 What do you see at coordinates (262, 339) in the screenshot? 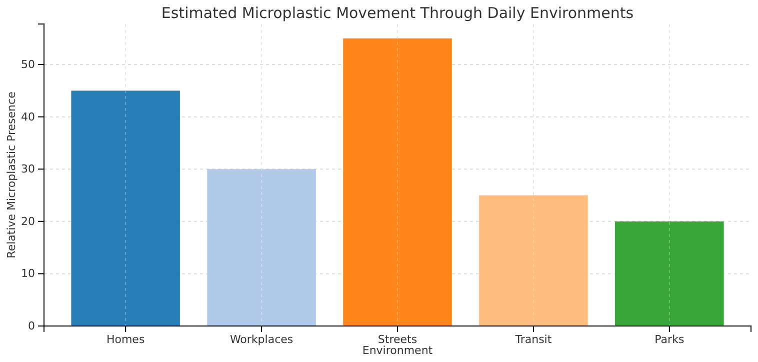
I see `x-tick-label: Workplaces` at bounding box center [262, 339].